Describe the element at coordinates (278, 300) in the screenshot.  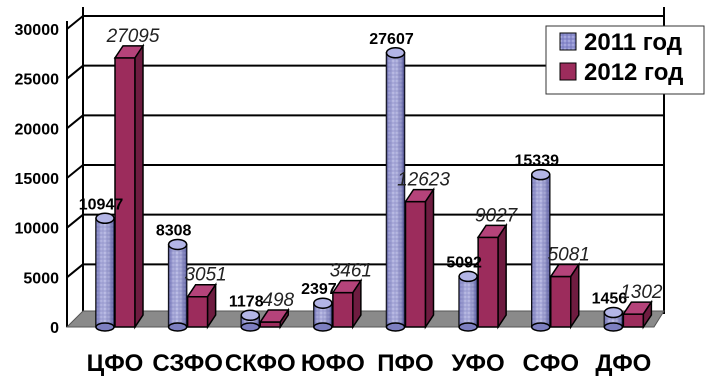
I see `data-label-2012: 498` at that location.